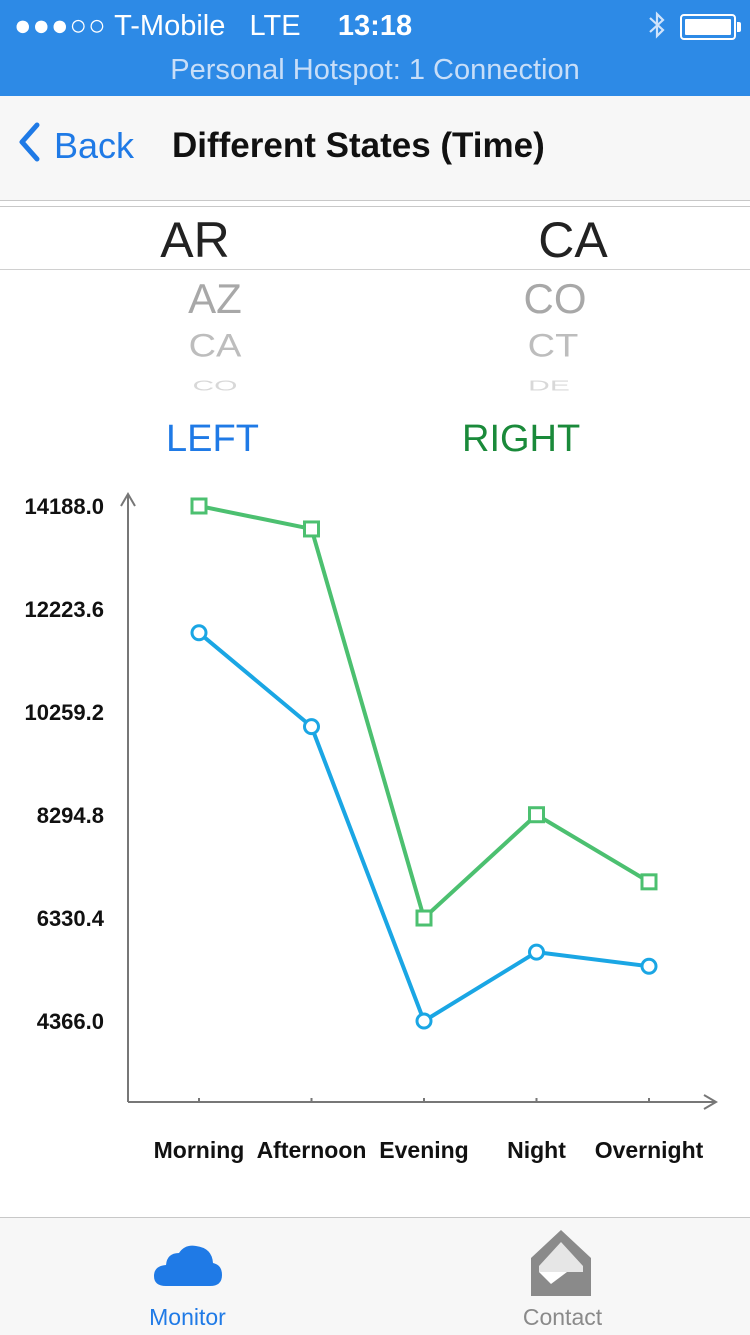 The image size is (750, 1335). I want to click on right-picker-option: CT, so click(553, 346).